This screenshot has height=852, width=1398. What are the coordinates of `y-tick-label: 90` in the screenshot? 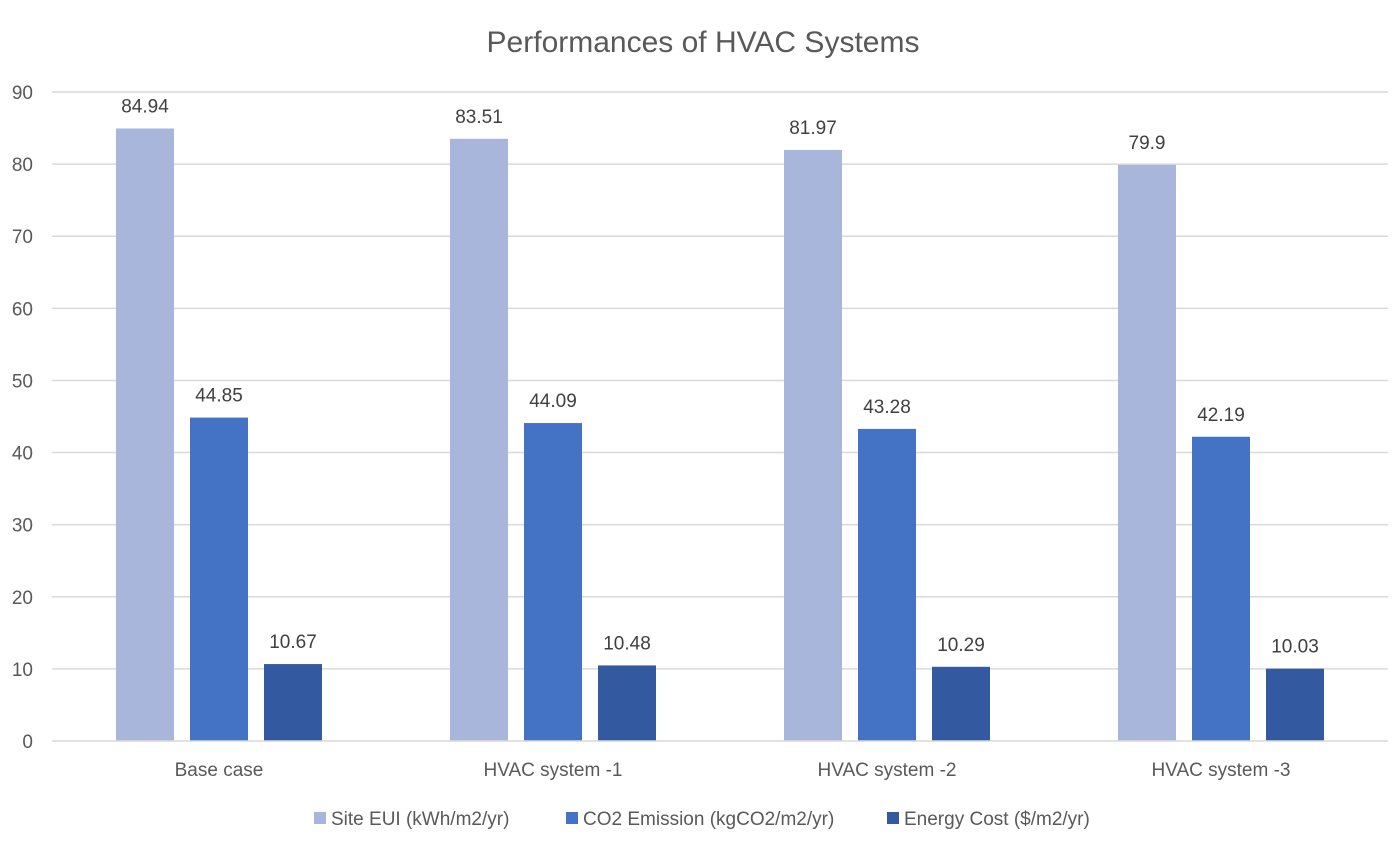 It's located at (22, 93).